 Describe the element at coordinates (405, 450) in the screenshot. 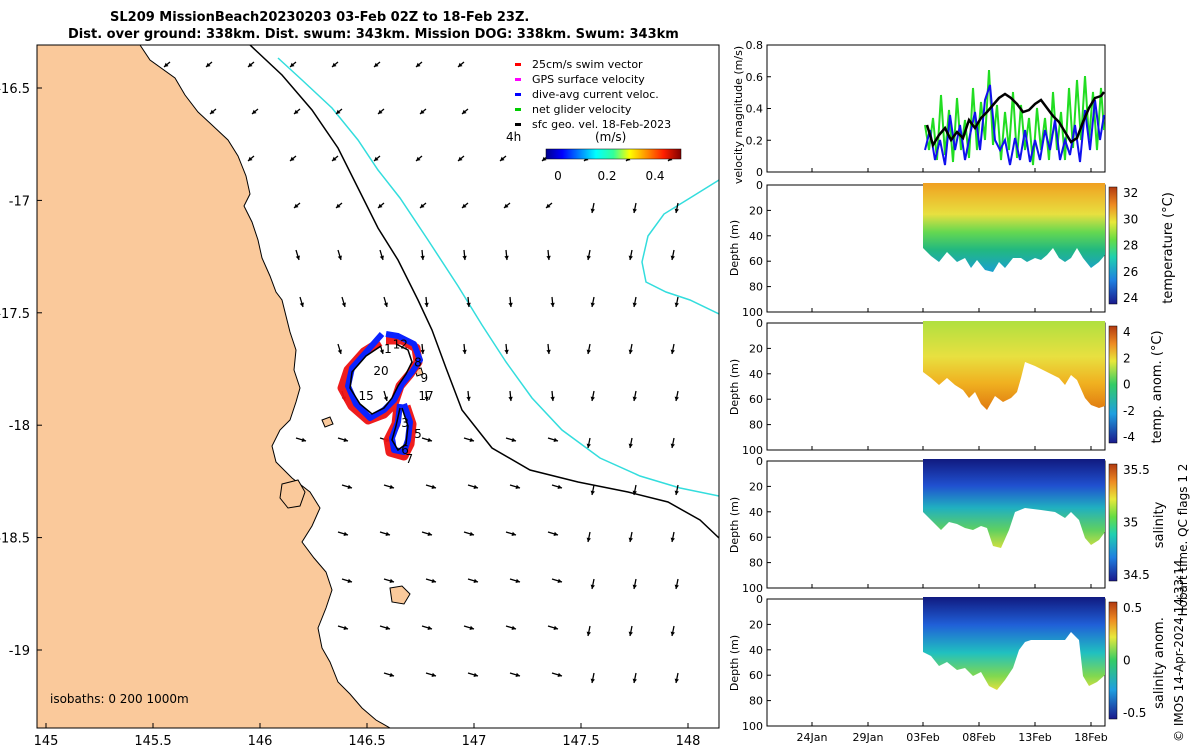

I see `day-label: 6` at that location.